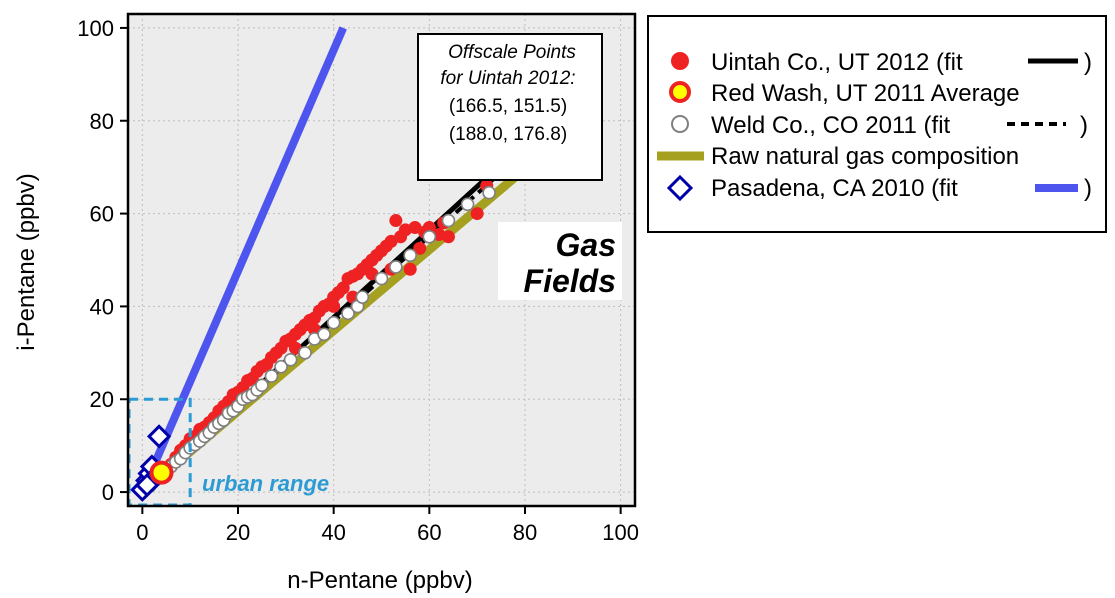  I want to click on legend-redwash-marker, so click(680, 92).